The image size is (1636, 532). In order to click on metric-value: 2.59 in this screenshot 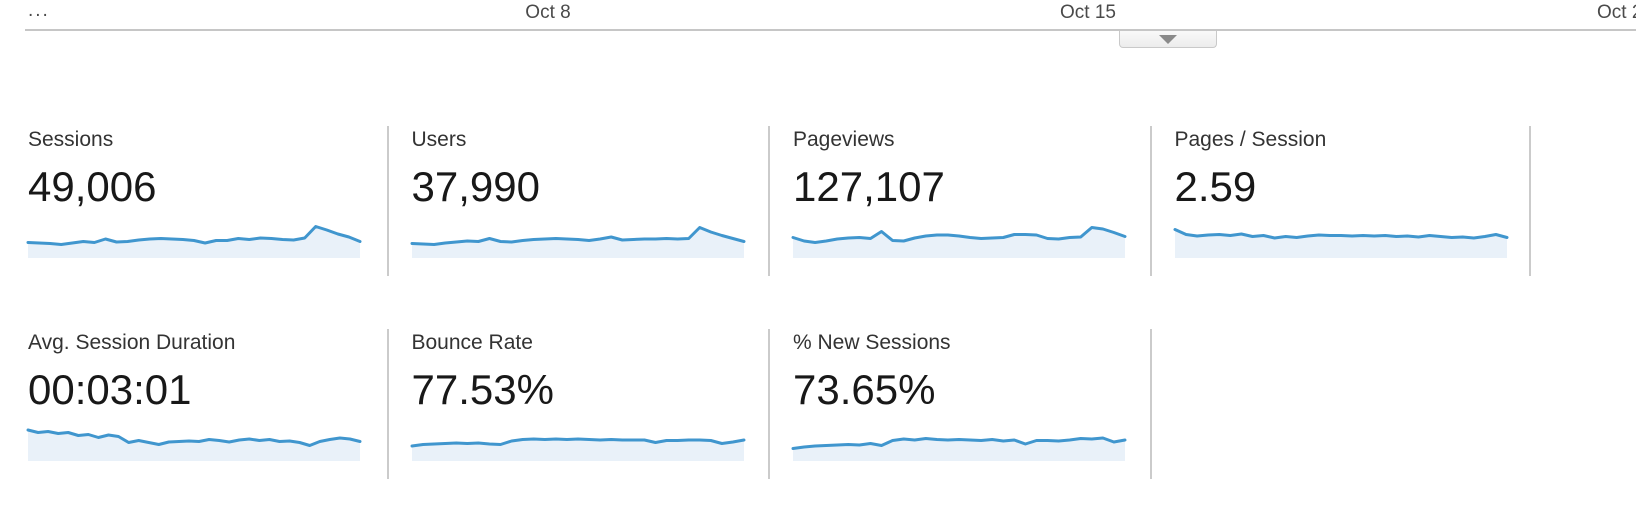, I will do `click(1215, 186)`.